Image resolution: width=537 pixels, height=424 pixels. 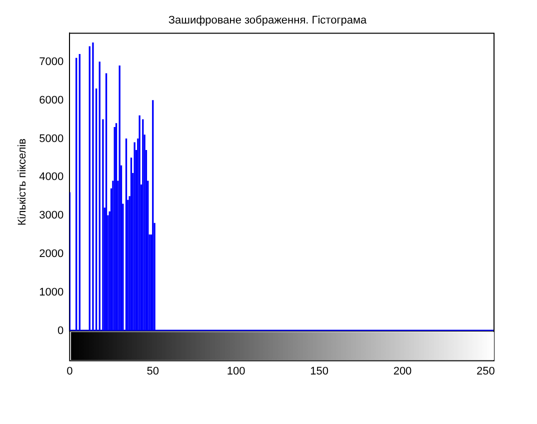 I want to click on x-tick-label: 100, so click(x=236, y=371).